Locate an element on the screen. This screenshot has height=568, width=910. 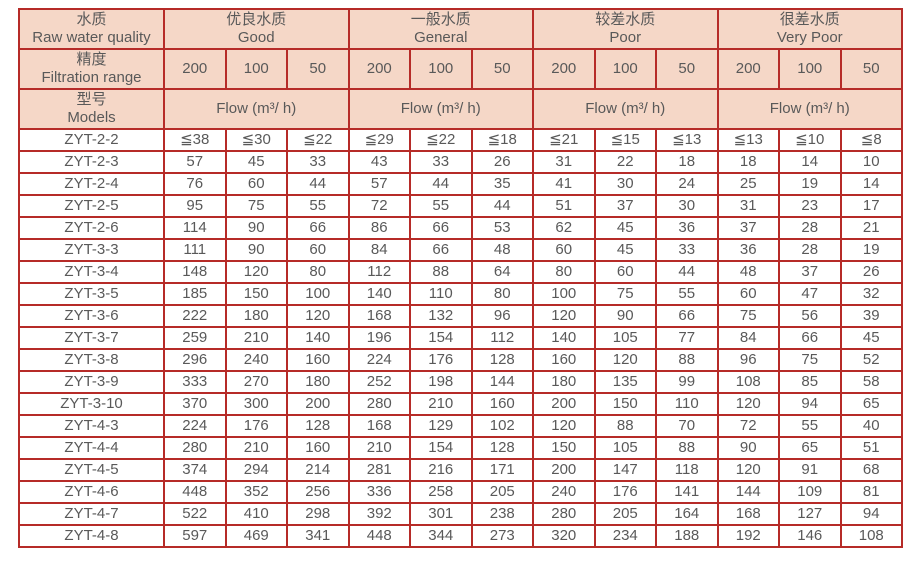
flow-value-cell: 370 is located at coordinates (195, 404).